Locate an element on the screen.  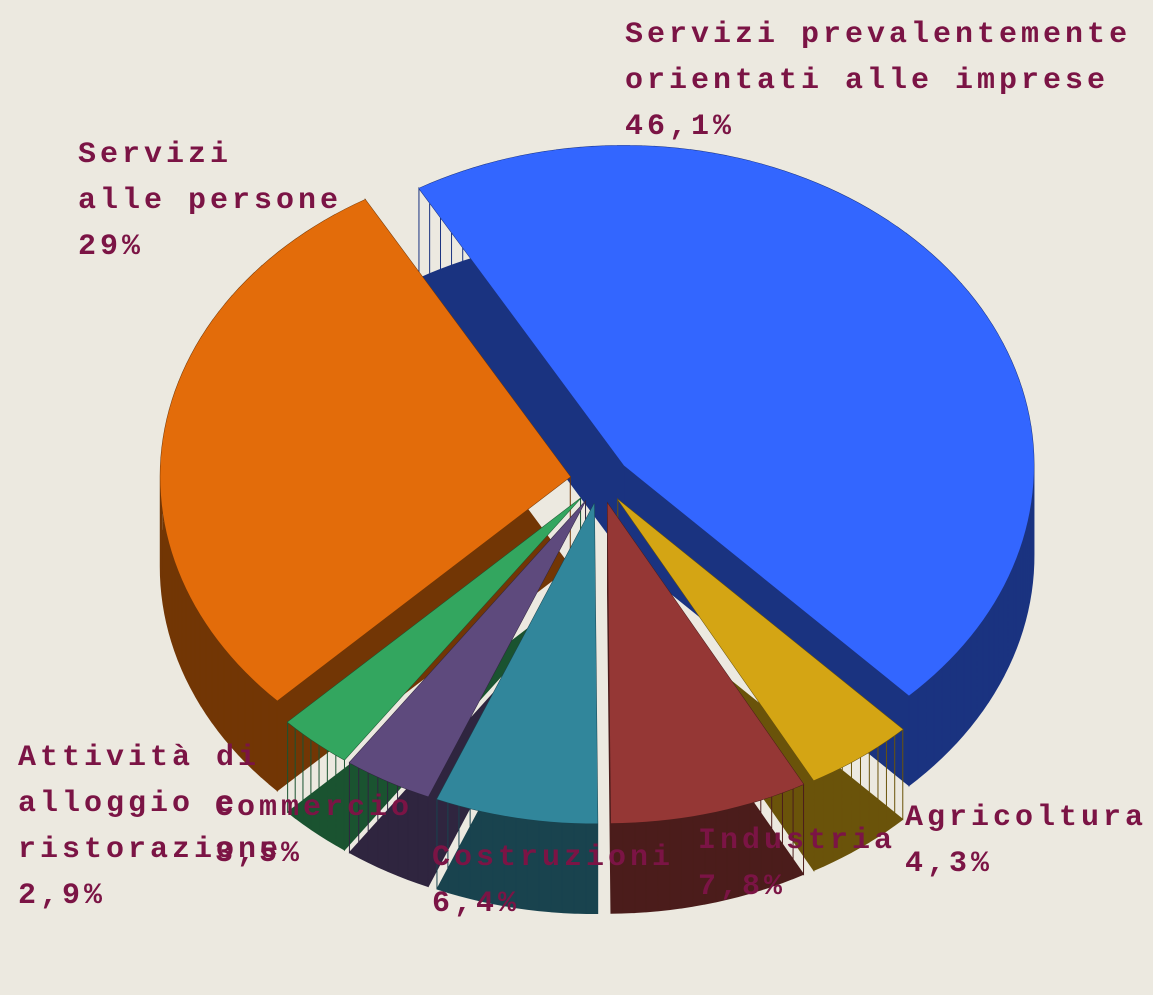
value-label: 2,9% is located at coordinates (62, 896).